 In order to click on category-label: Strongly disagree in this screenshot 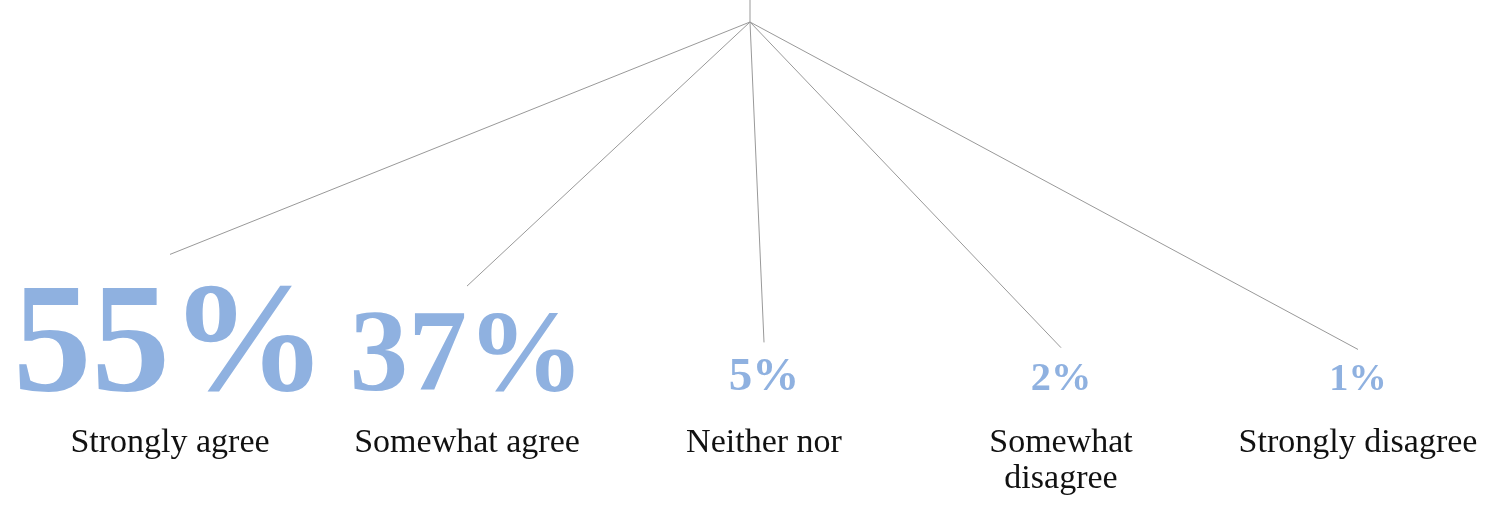, I will do `click(1358, 440)`.